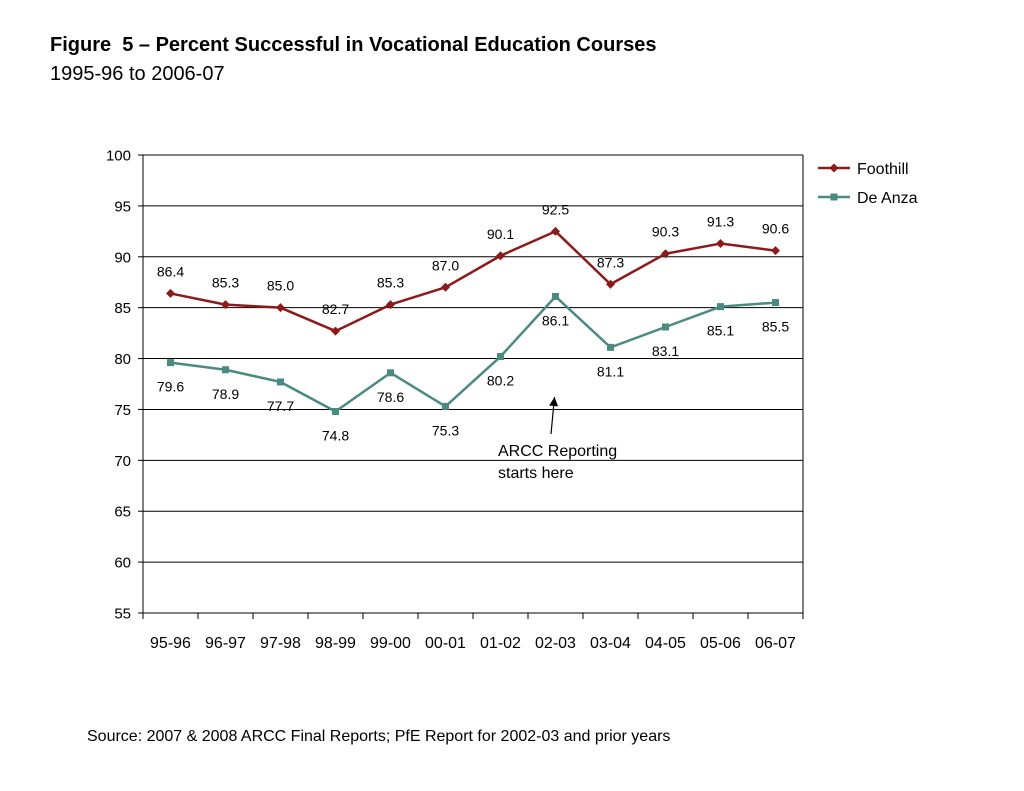 The width and height of the screenshot is (1024, 791). I want to click on legend-entry: Foothill, so click(883, 169).